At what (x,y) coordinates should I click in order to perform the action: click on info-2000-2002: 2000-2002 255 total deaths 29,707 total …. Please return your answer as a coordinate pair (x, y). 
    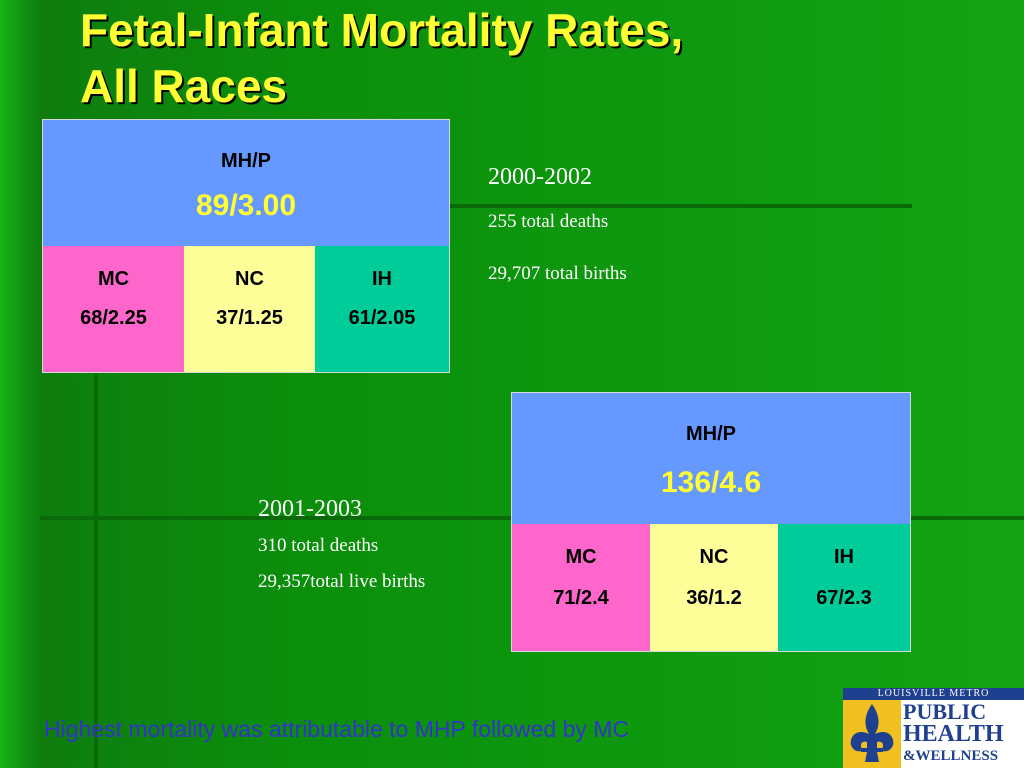
    Looking at the image, I should click on (557, 224).